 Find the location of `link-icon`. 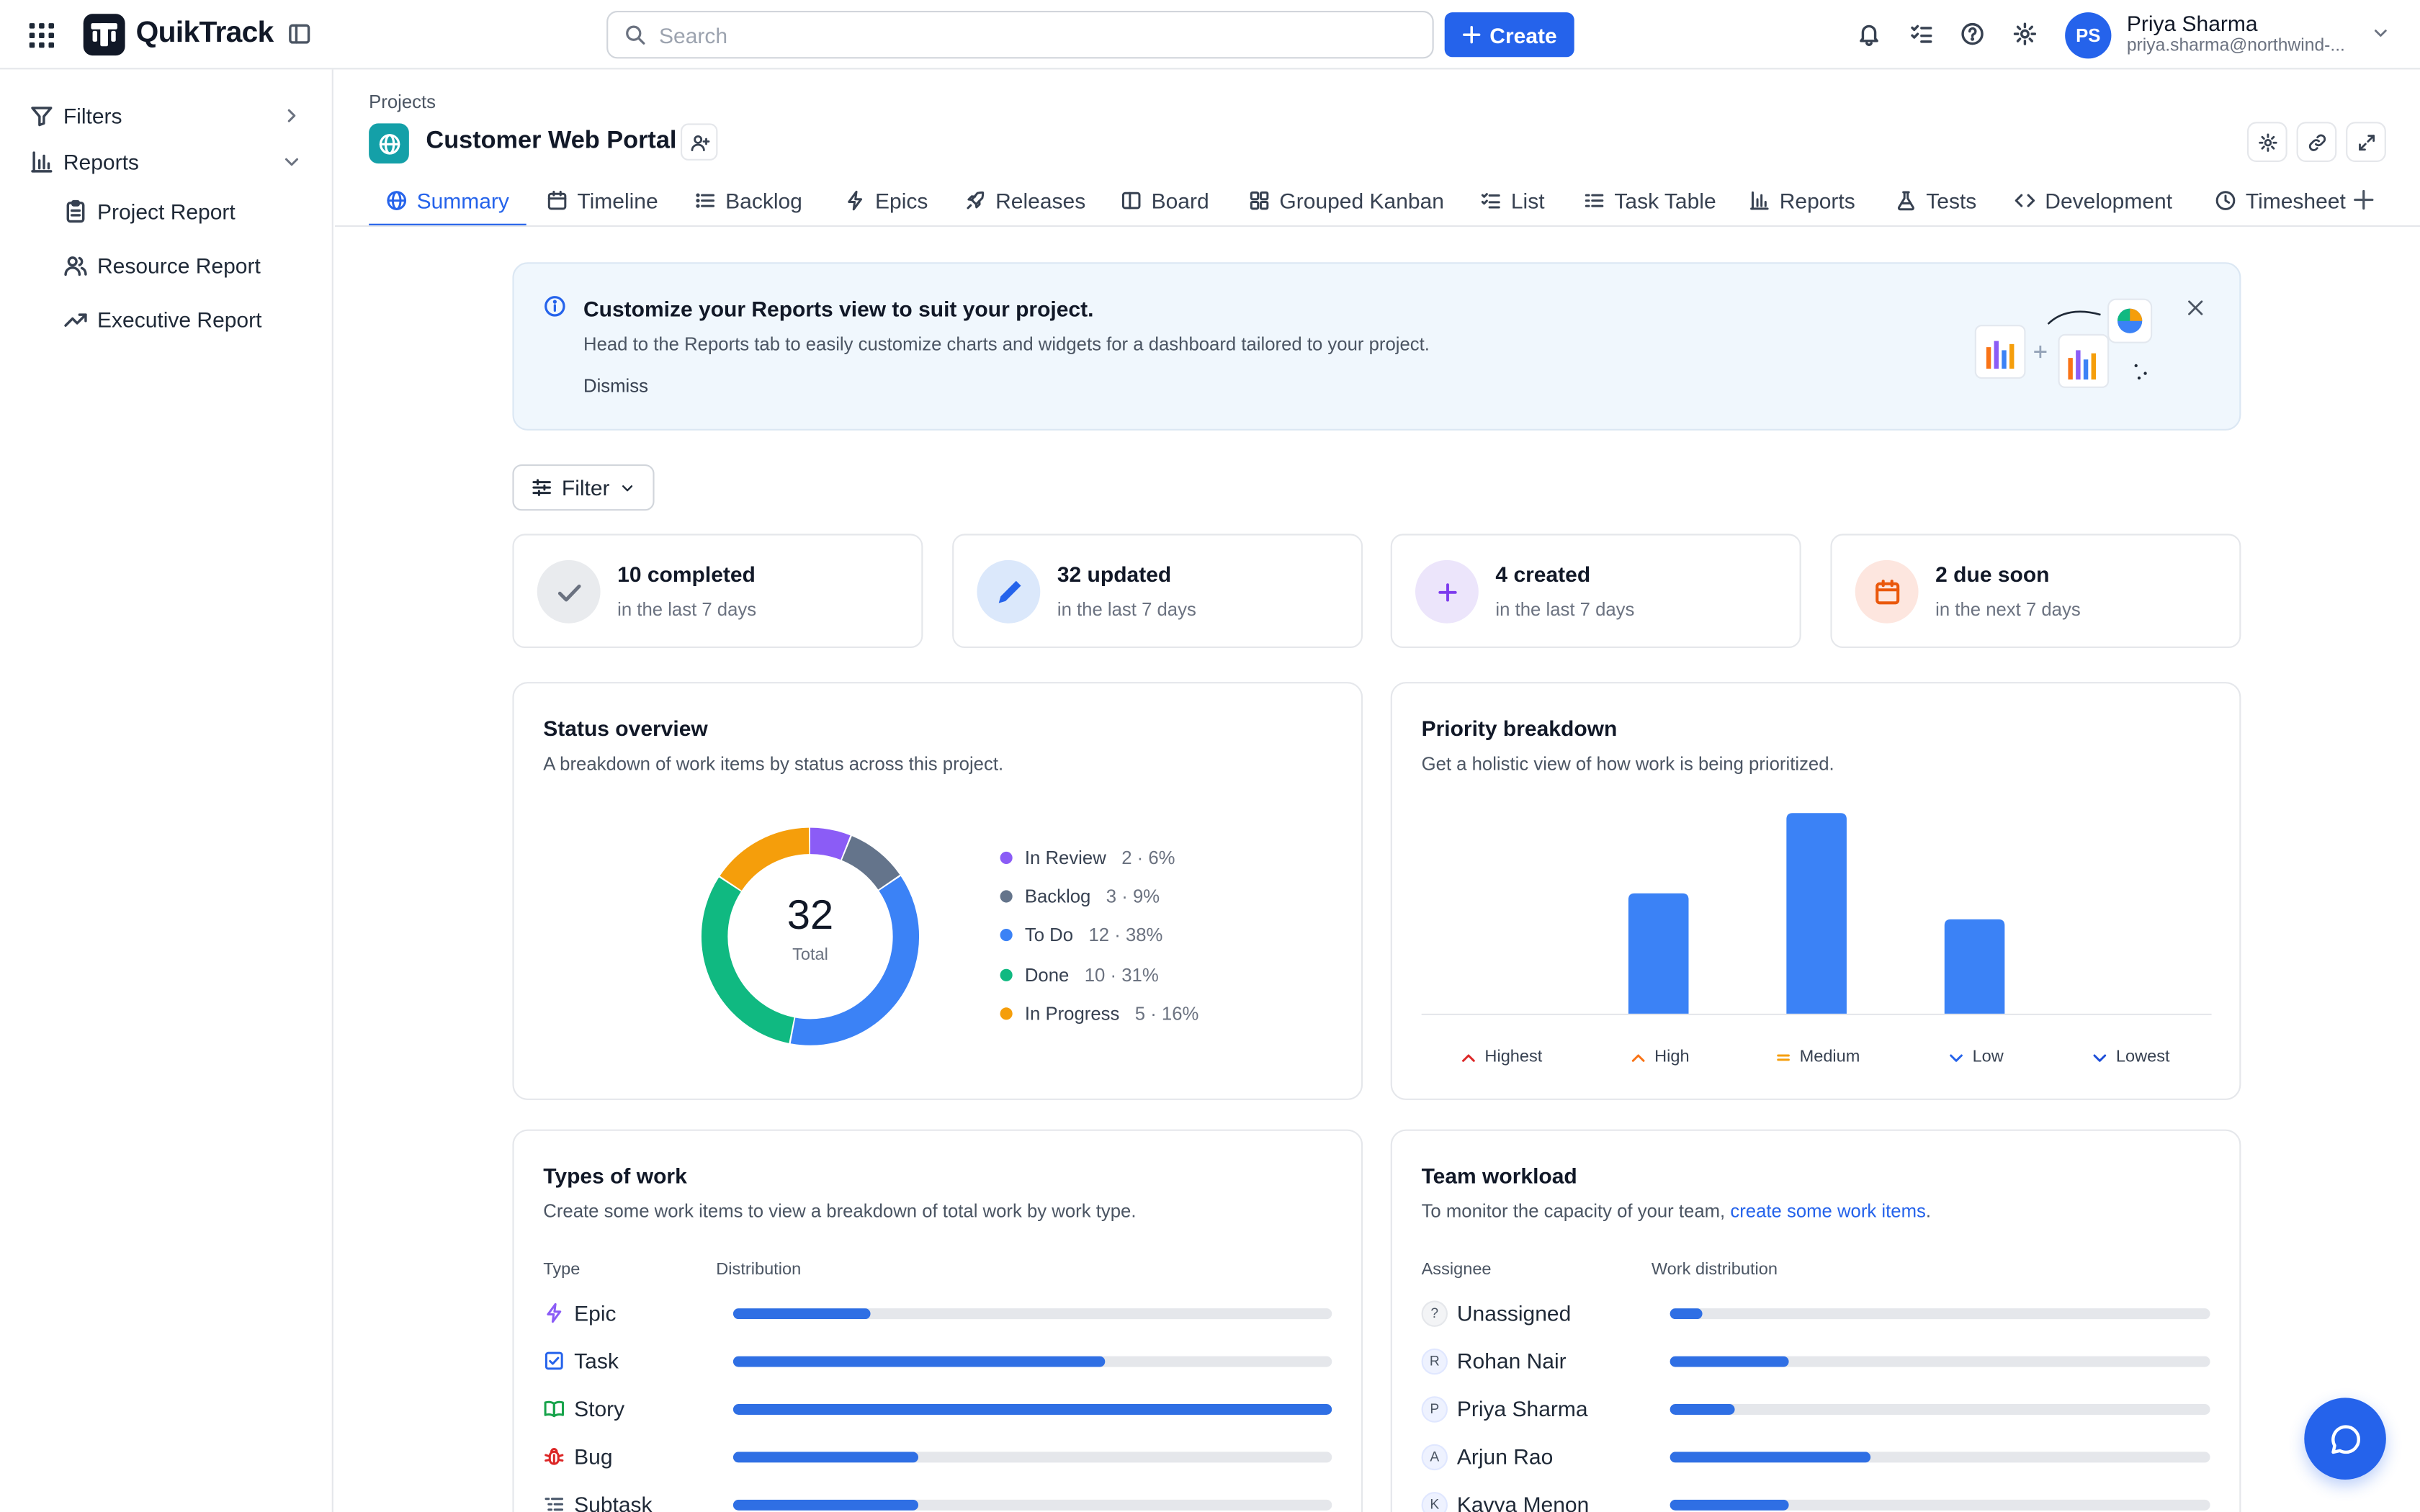

link-icon is located at coordinates (2317, 141).